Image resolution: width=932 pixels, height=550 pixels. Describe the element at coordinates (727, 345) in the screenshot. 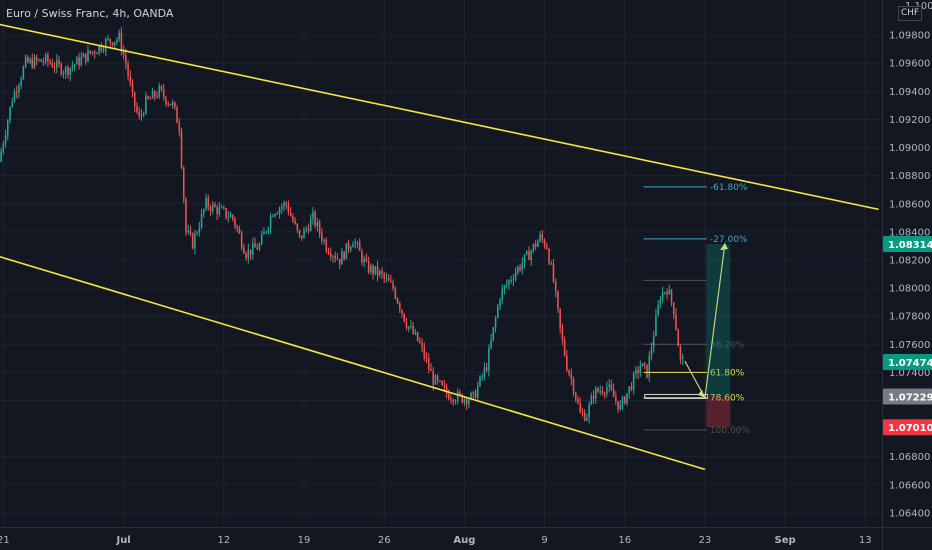

I see `fib-level-label: 38.20%` at that location.